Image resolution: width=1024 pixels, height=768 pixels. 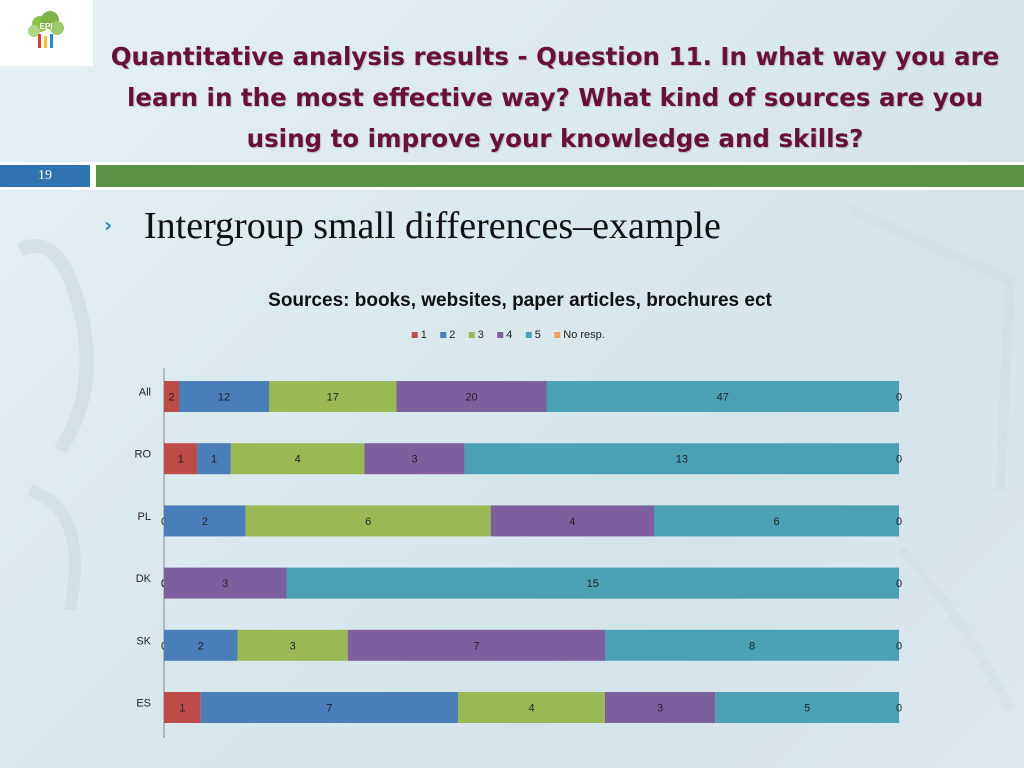 What do you see at coordinates (45, 176) in the screenshot?
I see `slide-number: 19` at bounding box center [45, 176].